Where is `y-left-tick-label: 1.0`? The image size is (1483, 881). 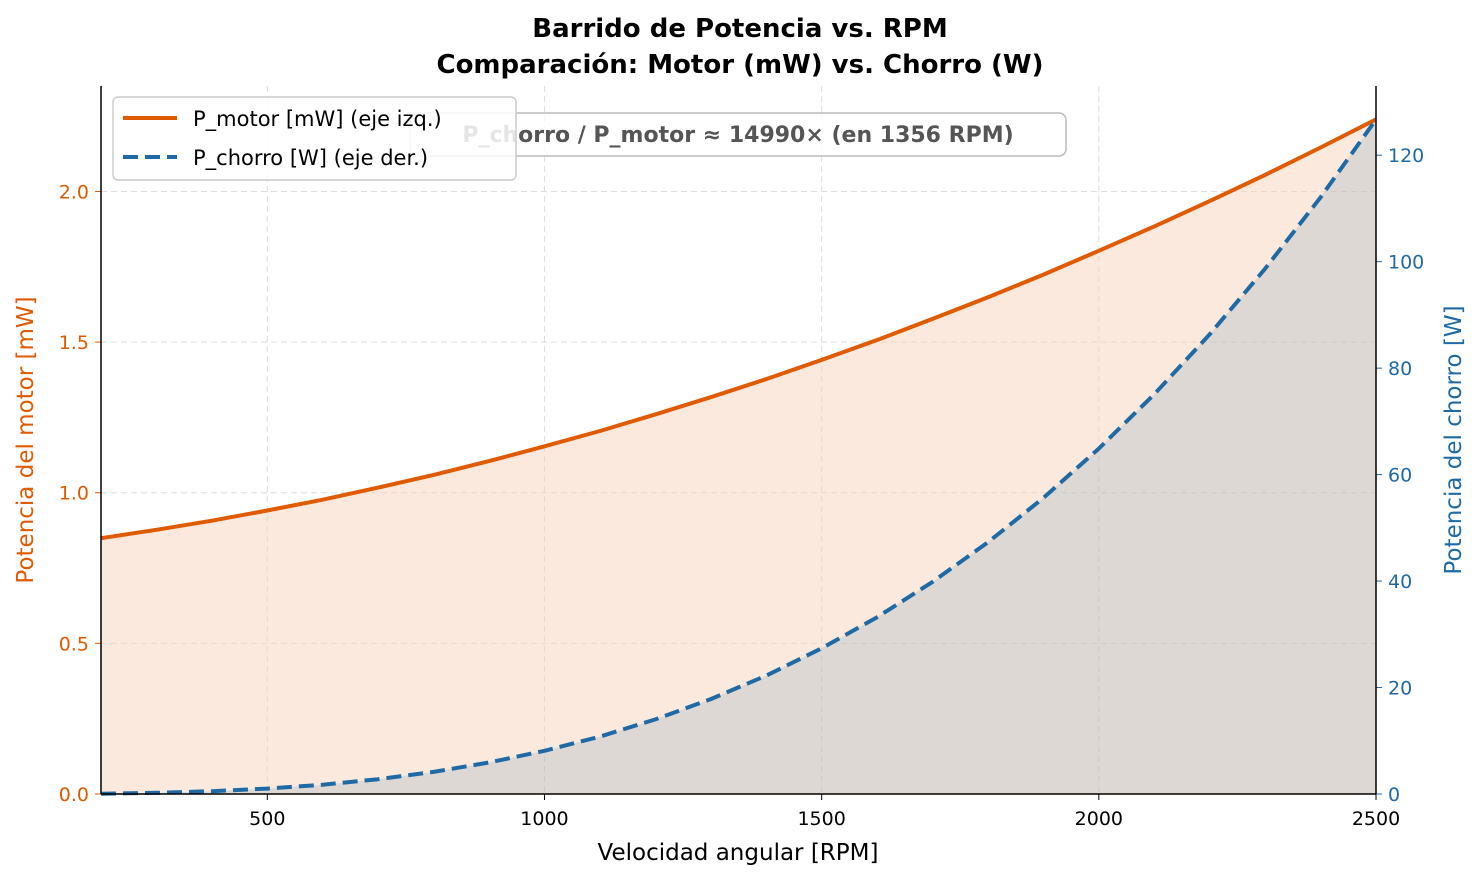
y-left-tick-label: 1.0 is located at coordinates (74, 494).